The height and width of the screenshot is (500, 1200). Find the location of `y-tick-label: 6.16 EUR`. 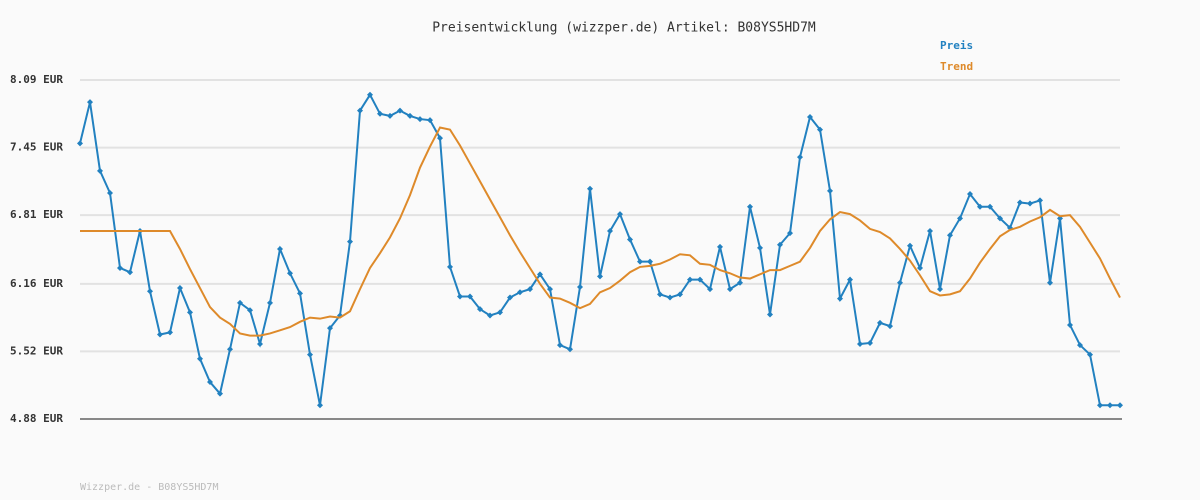

y-tick-label: 6.16 EUR is located at coordinates (36, 283).